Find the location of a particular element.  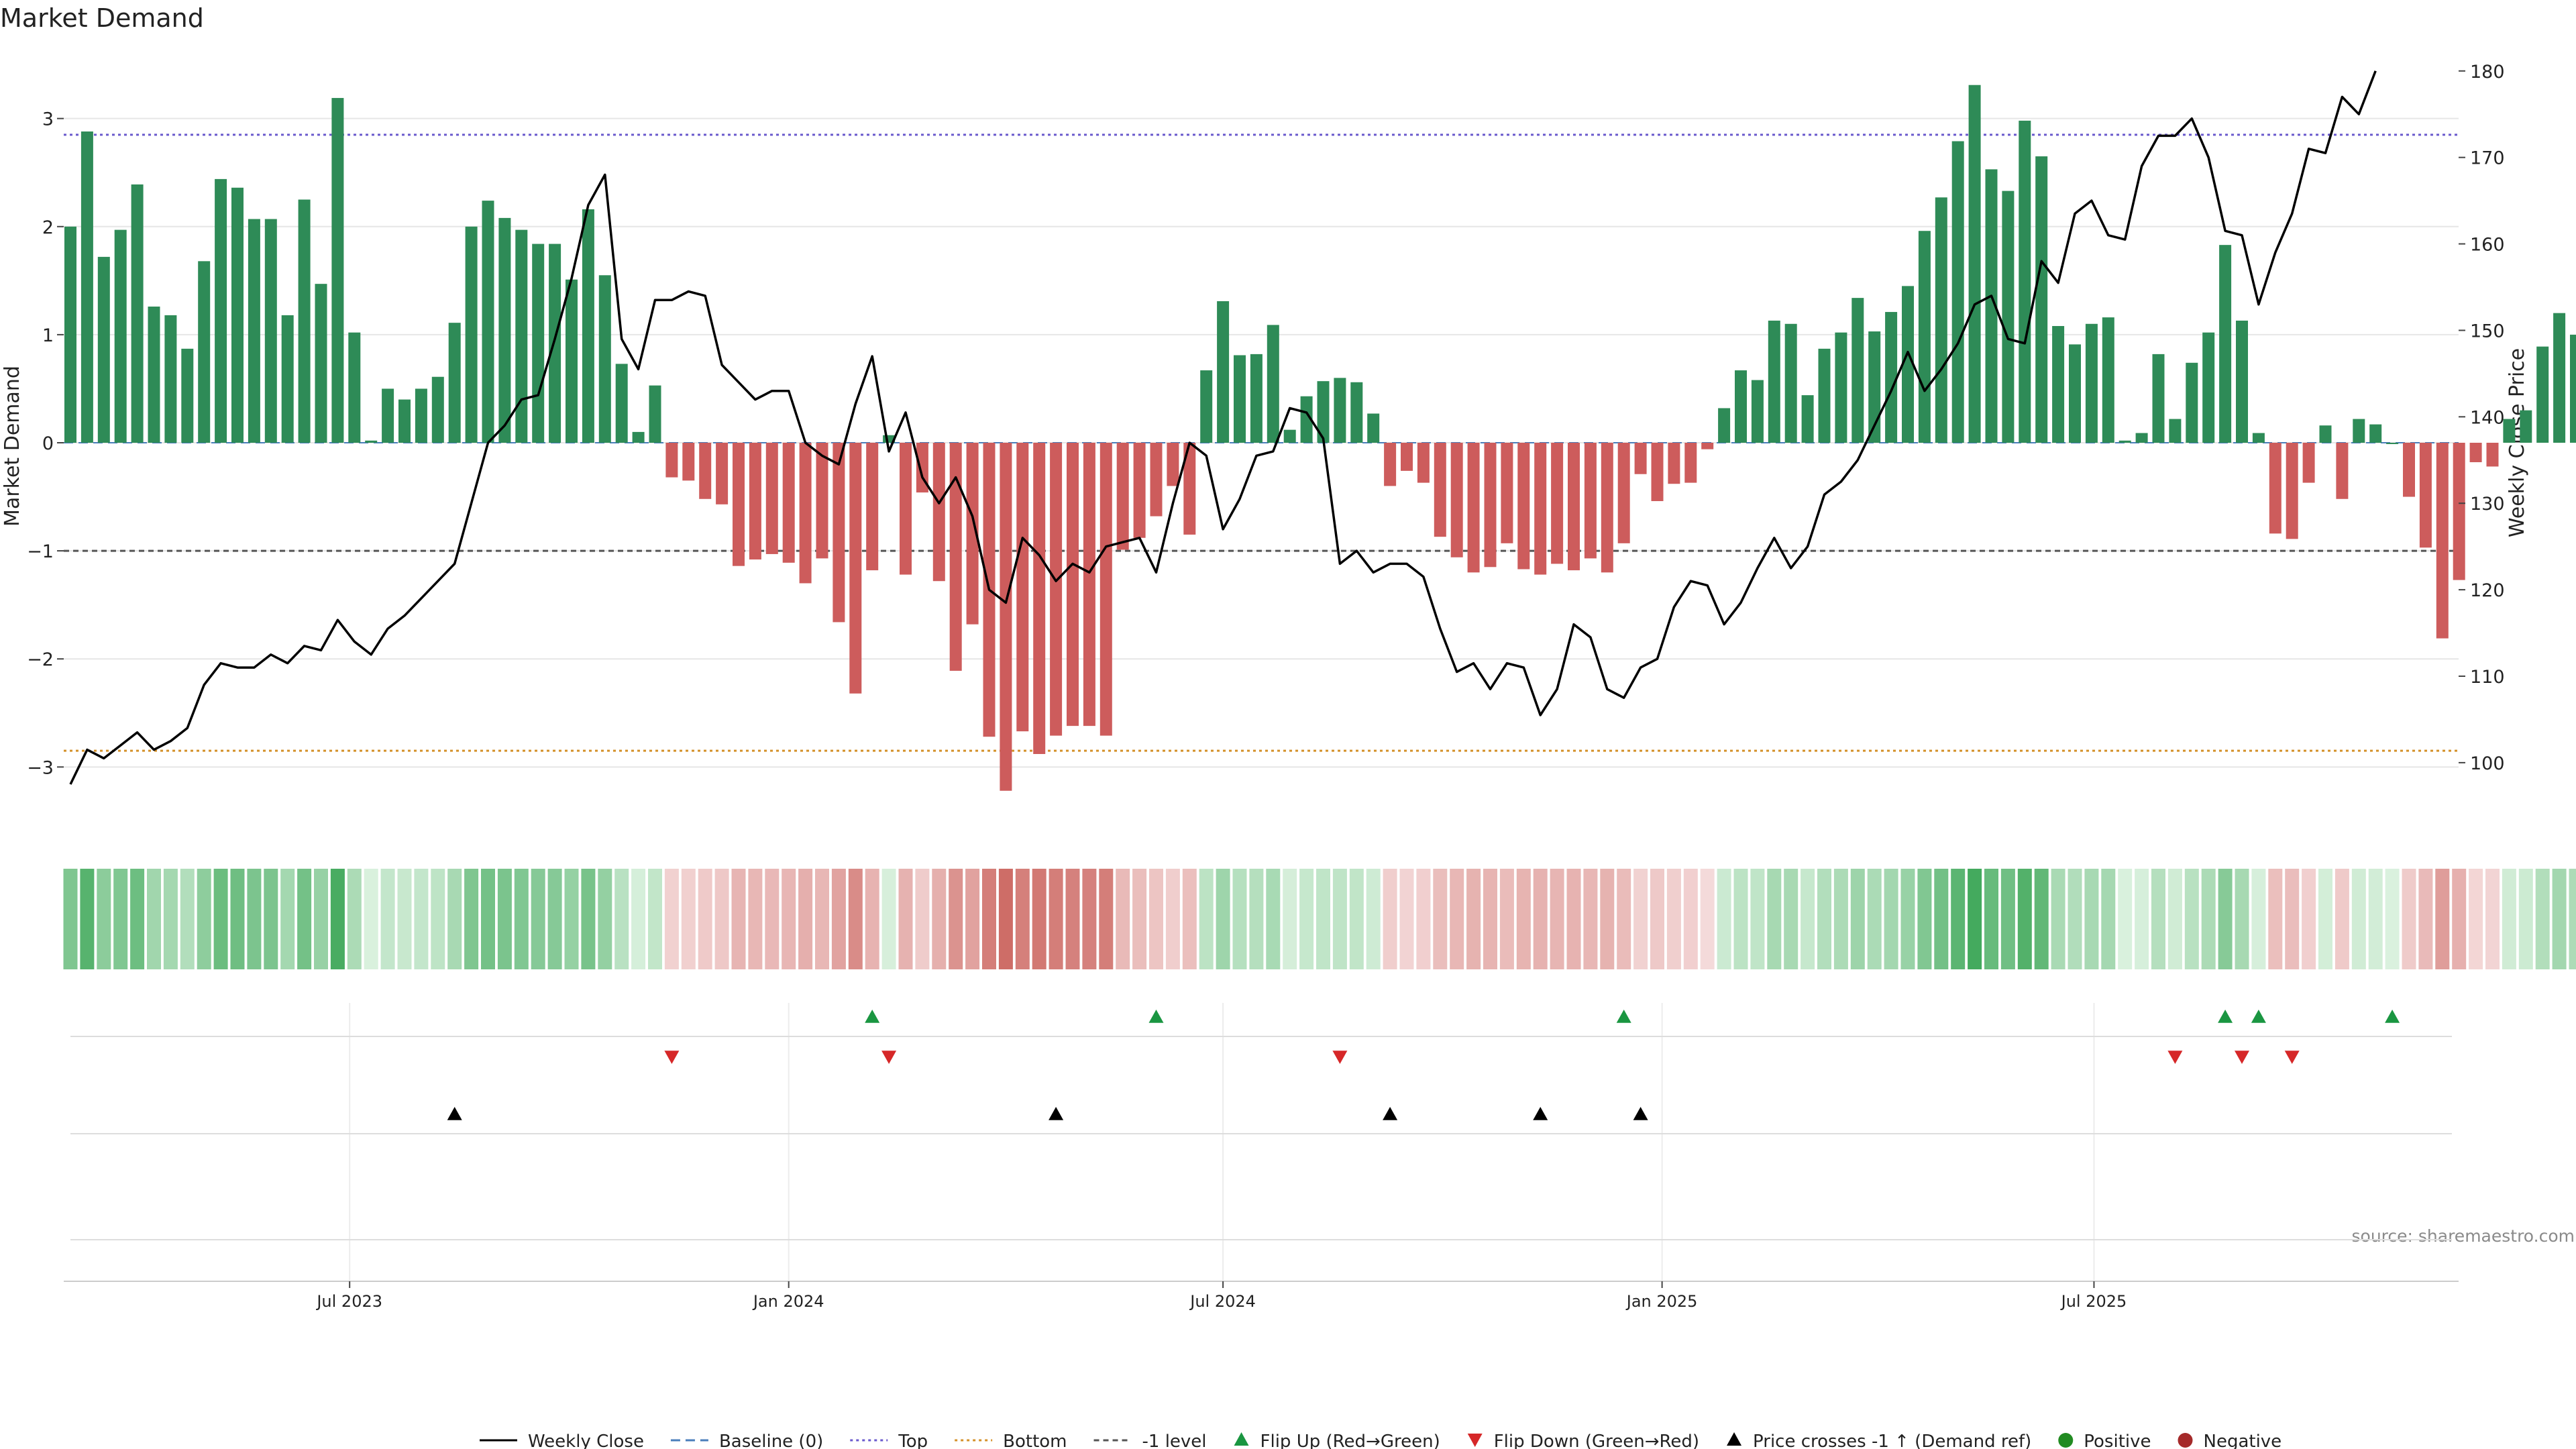

source-label: source: sharemaestro.com is located at coordinates (2463, 1236).